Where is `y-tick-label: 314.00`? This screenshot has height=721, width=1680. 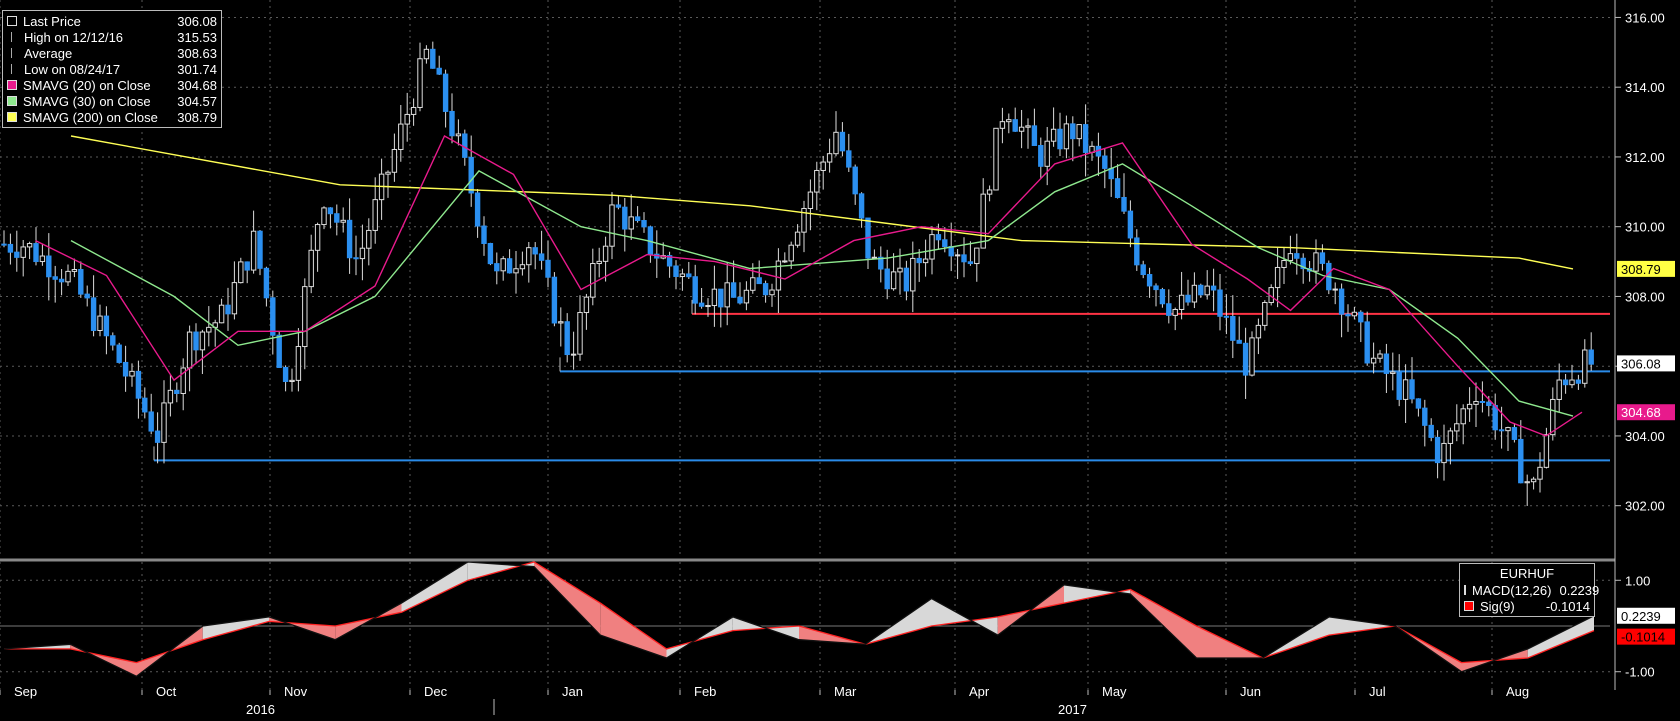 y-tick-label: 314.00 is located at coordinates (1645, 87).